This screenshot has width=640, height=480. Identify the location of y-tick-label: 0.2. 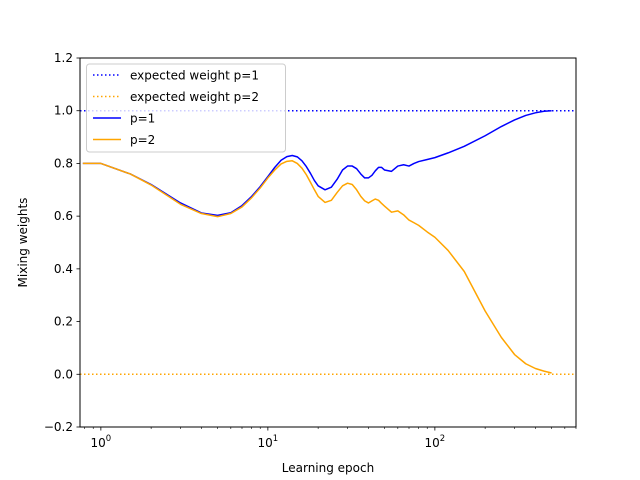
(63, 322).